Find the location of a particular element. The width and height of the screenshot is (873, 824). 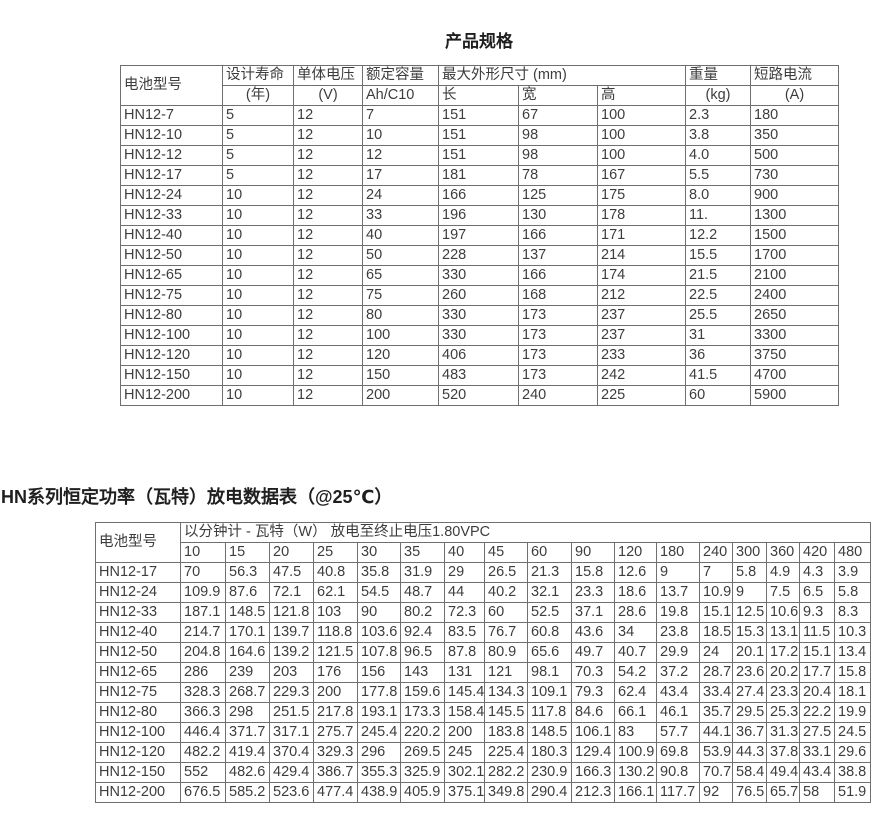

table-header-row: 电池型号 设计寿命 单体电压 额定容量 最大外形尺寸 (mm) 重量 短路电流 is located at coordinates (479, 85).